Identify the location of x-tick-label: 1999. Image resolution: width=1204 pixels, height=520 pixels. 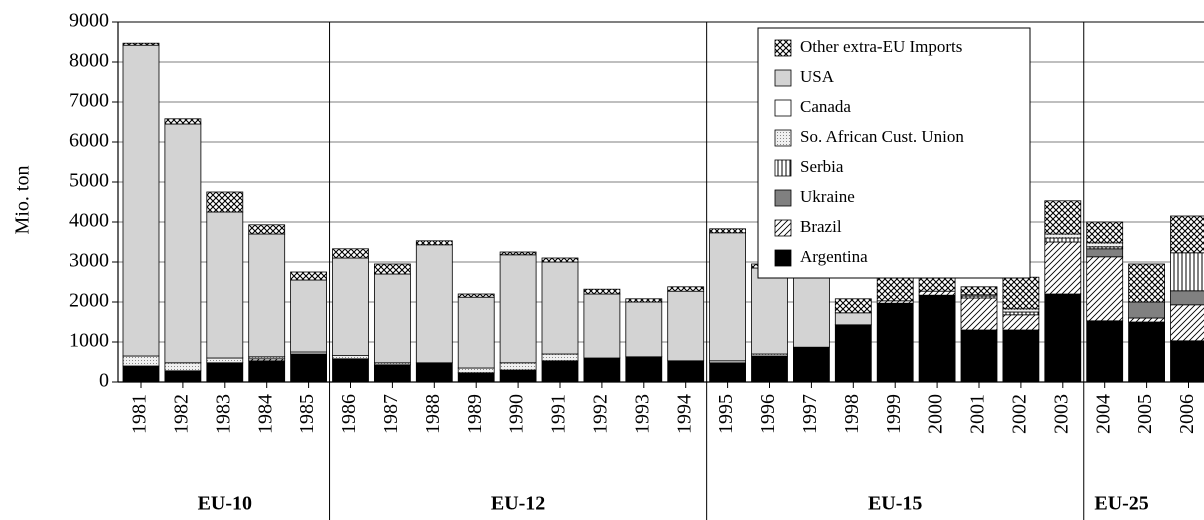
(894, 414).